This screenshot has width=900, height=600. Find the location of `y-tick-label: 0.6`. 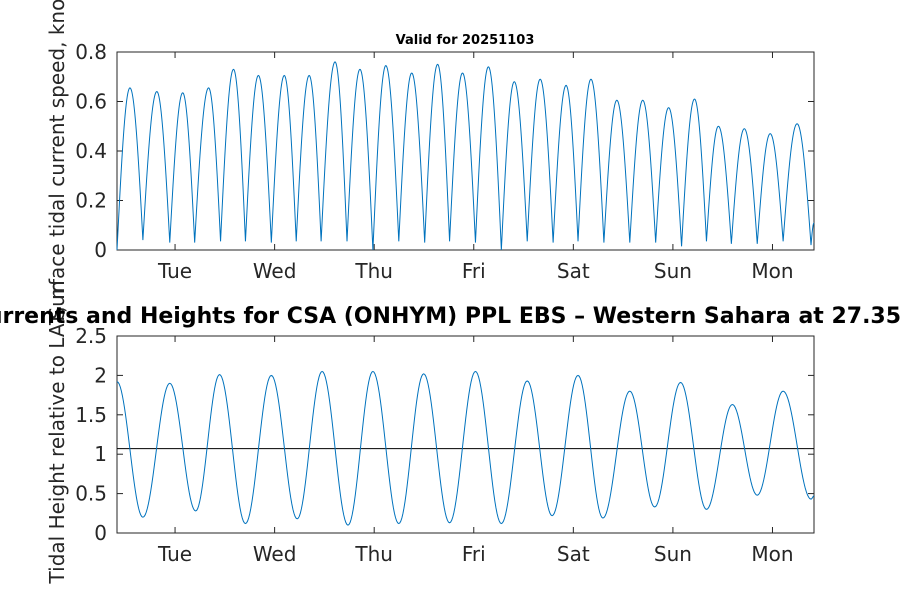

y-tick-label: 0.6 is located at coordinates (91, 102).